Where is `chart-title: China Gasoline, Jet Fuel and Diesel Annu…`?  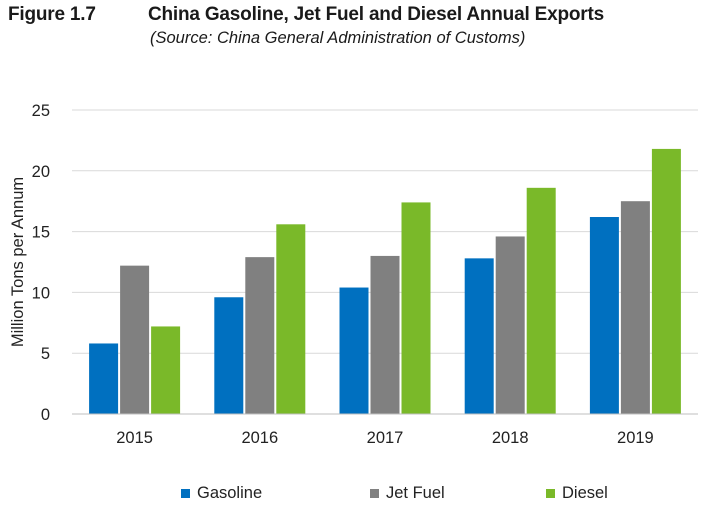
chart-title: China Gasoline, Jet Fuel and Diesel Annu… is located at coordinates (376, 14).